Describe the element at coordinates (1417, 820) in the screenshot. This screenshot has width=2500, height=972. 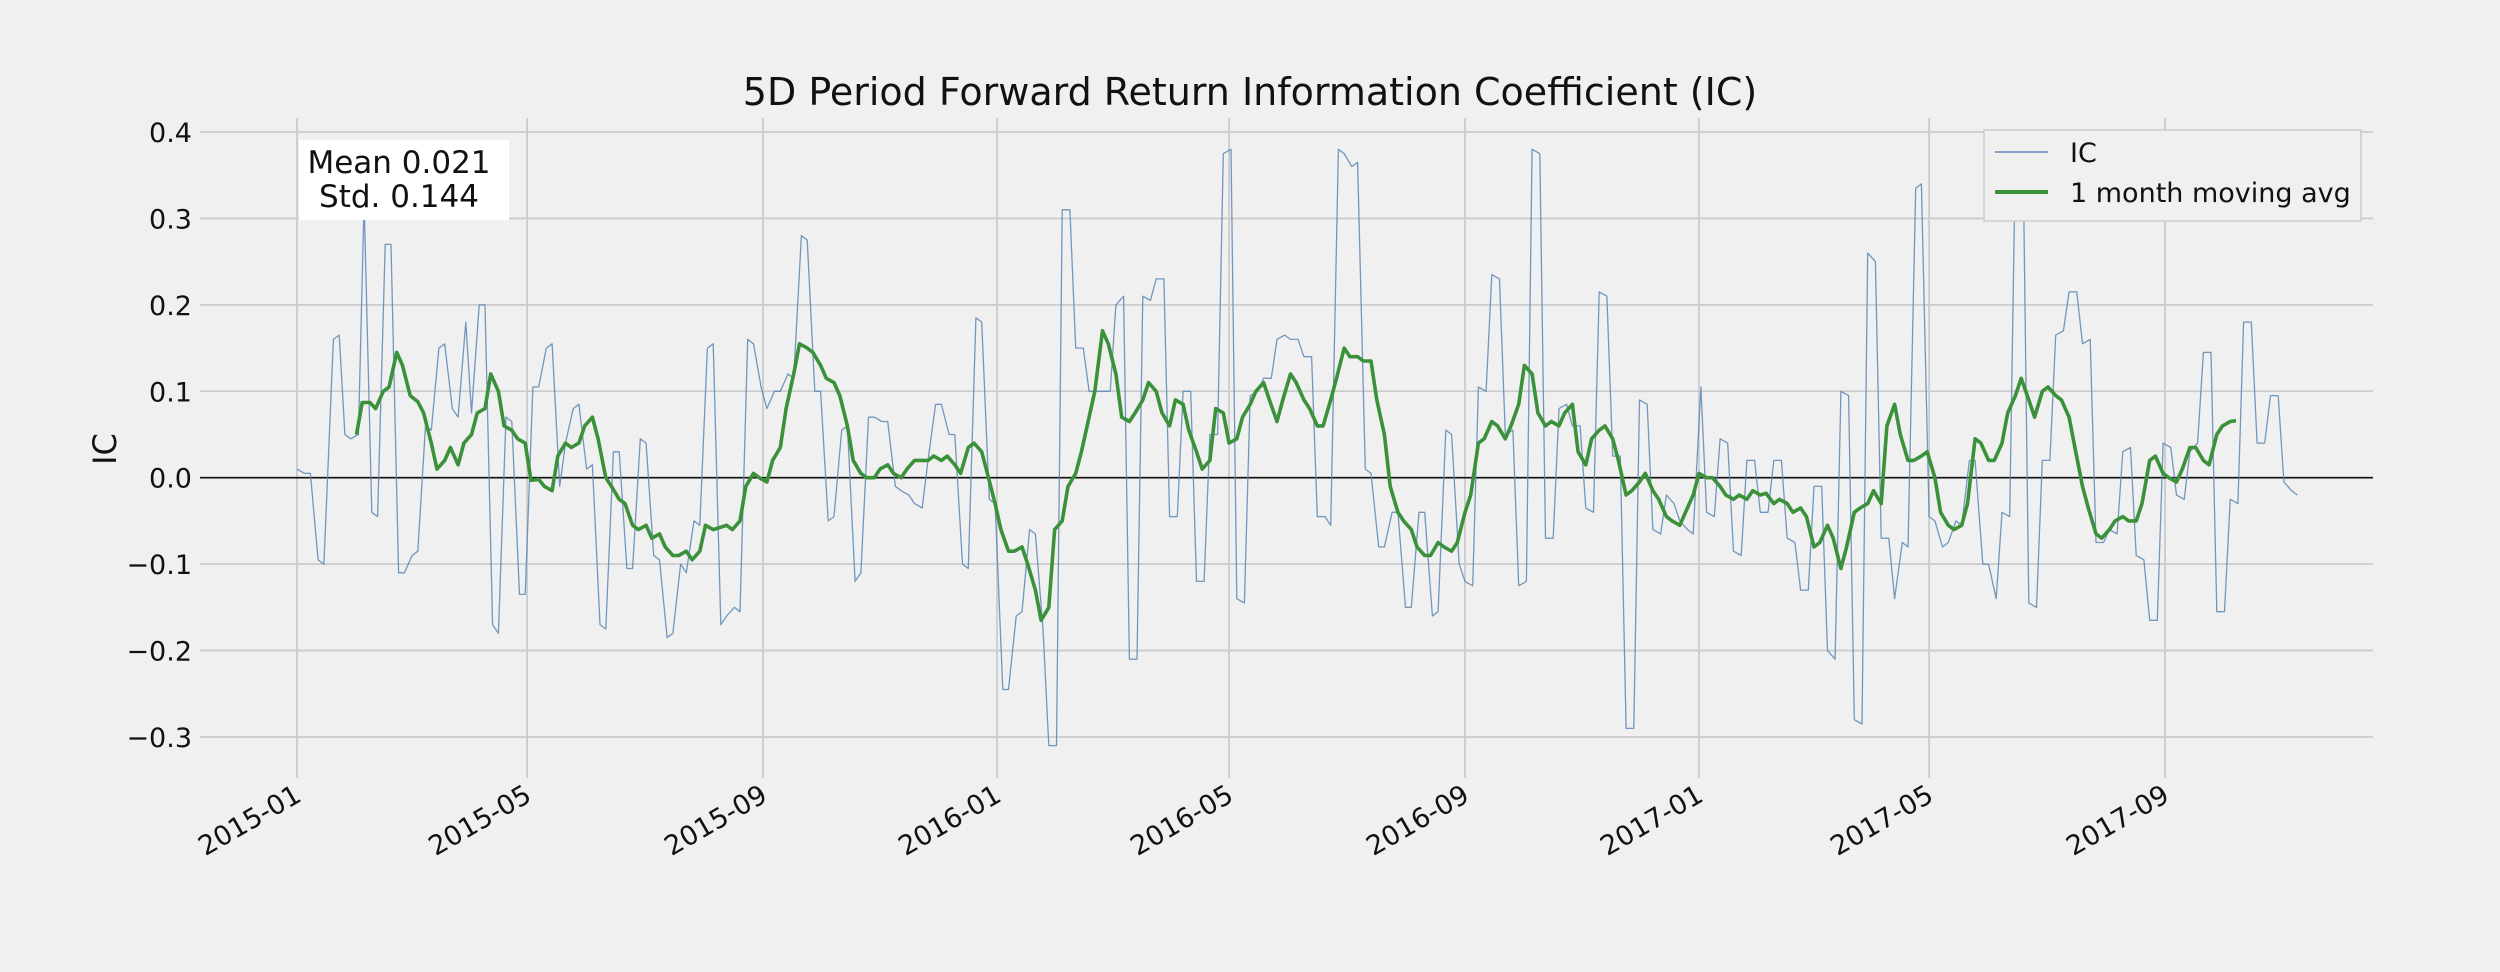
I see `x-tick-label: 2016-09` at that location.